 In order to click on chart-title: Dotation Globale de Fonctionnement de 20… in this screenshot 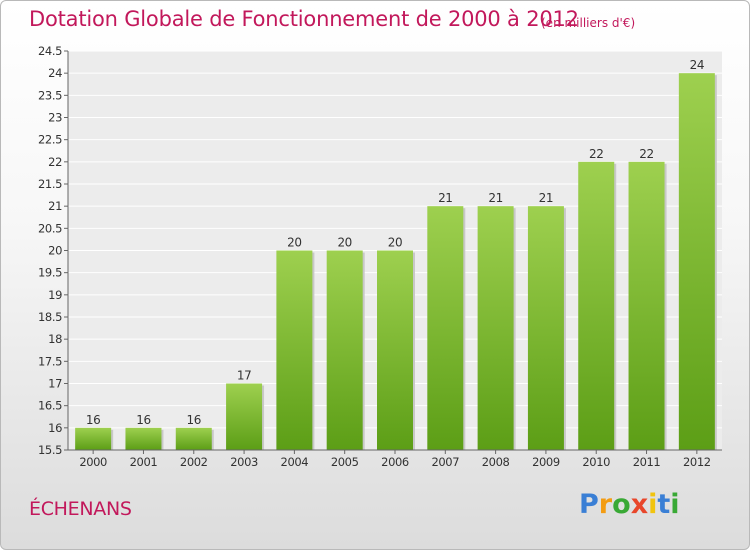, I will do `click(304, 19)`.